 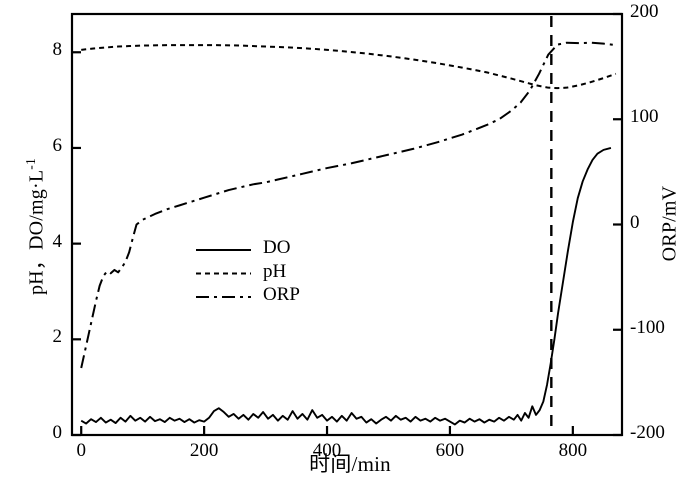 What do you see at coordinates (350, 464) in the screenshot?
I see `x-axis-title: 时间/min` at bounding box center [350, 464].